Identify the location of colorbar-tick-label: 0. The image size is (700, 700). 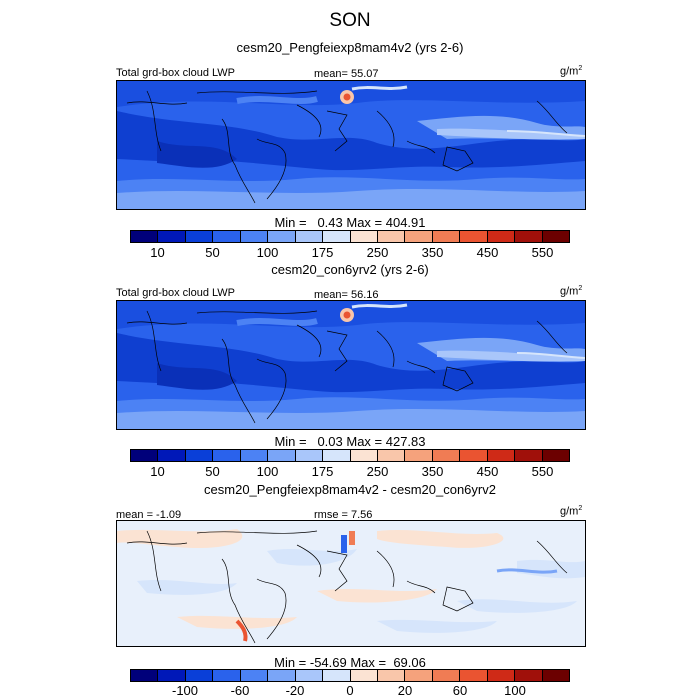
(350, 690).